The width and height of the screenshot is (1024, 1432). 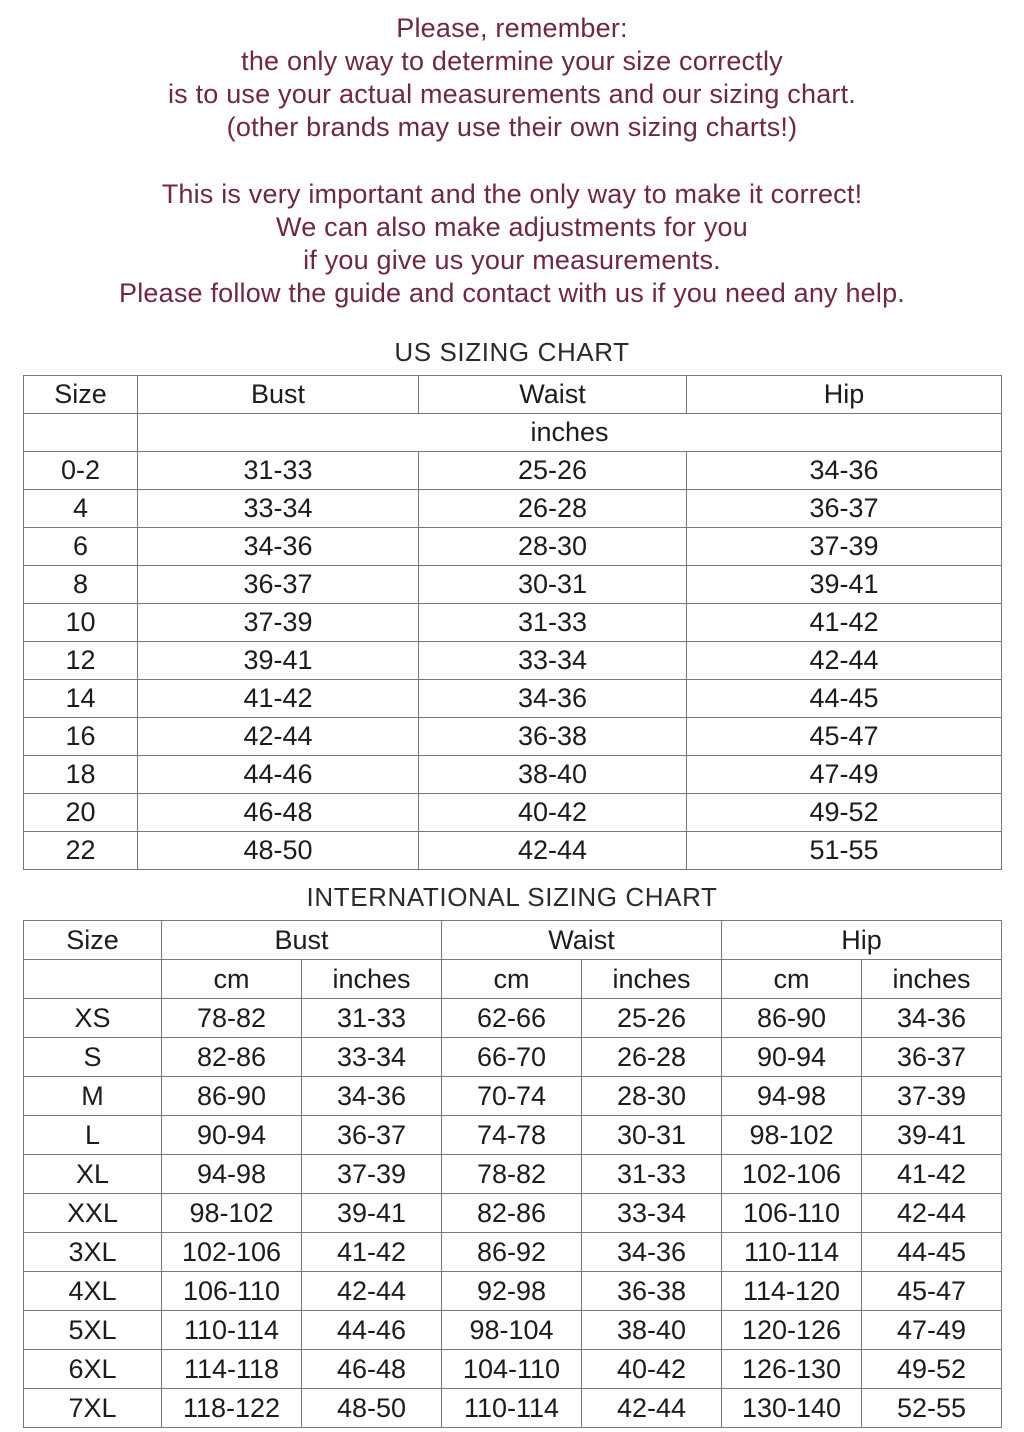 I want to click on table-cell-waist: 38-40, so click(x=552, y=774).